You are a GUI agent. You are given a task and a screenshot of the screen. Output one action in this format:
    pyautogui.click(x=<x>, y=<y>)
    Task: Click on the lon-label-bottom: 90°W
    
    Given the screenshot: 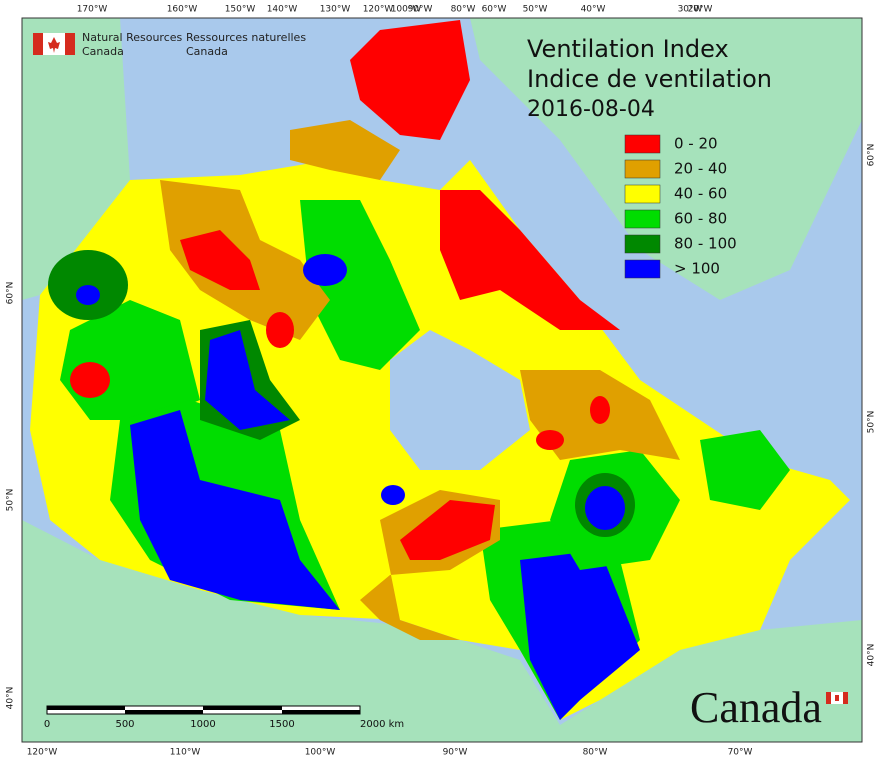 What is the action you would take?
    pyautogui.click(x=455, y=753)
    